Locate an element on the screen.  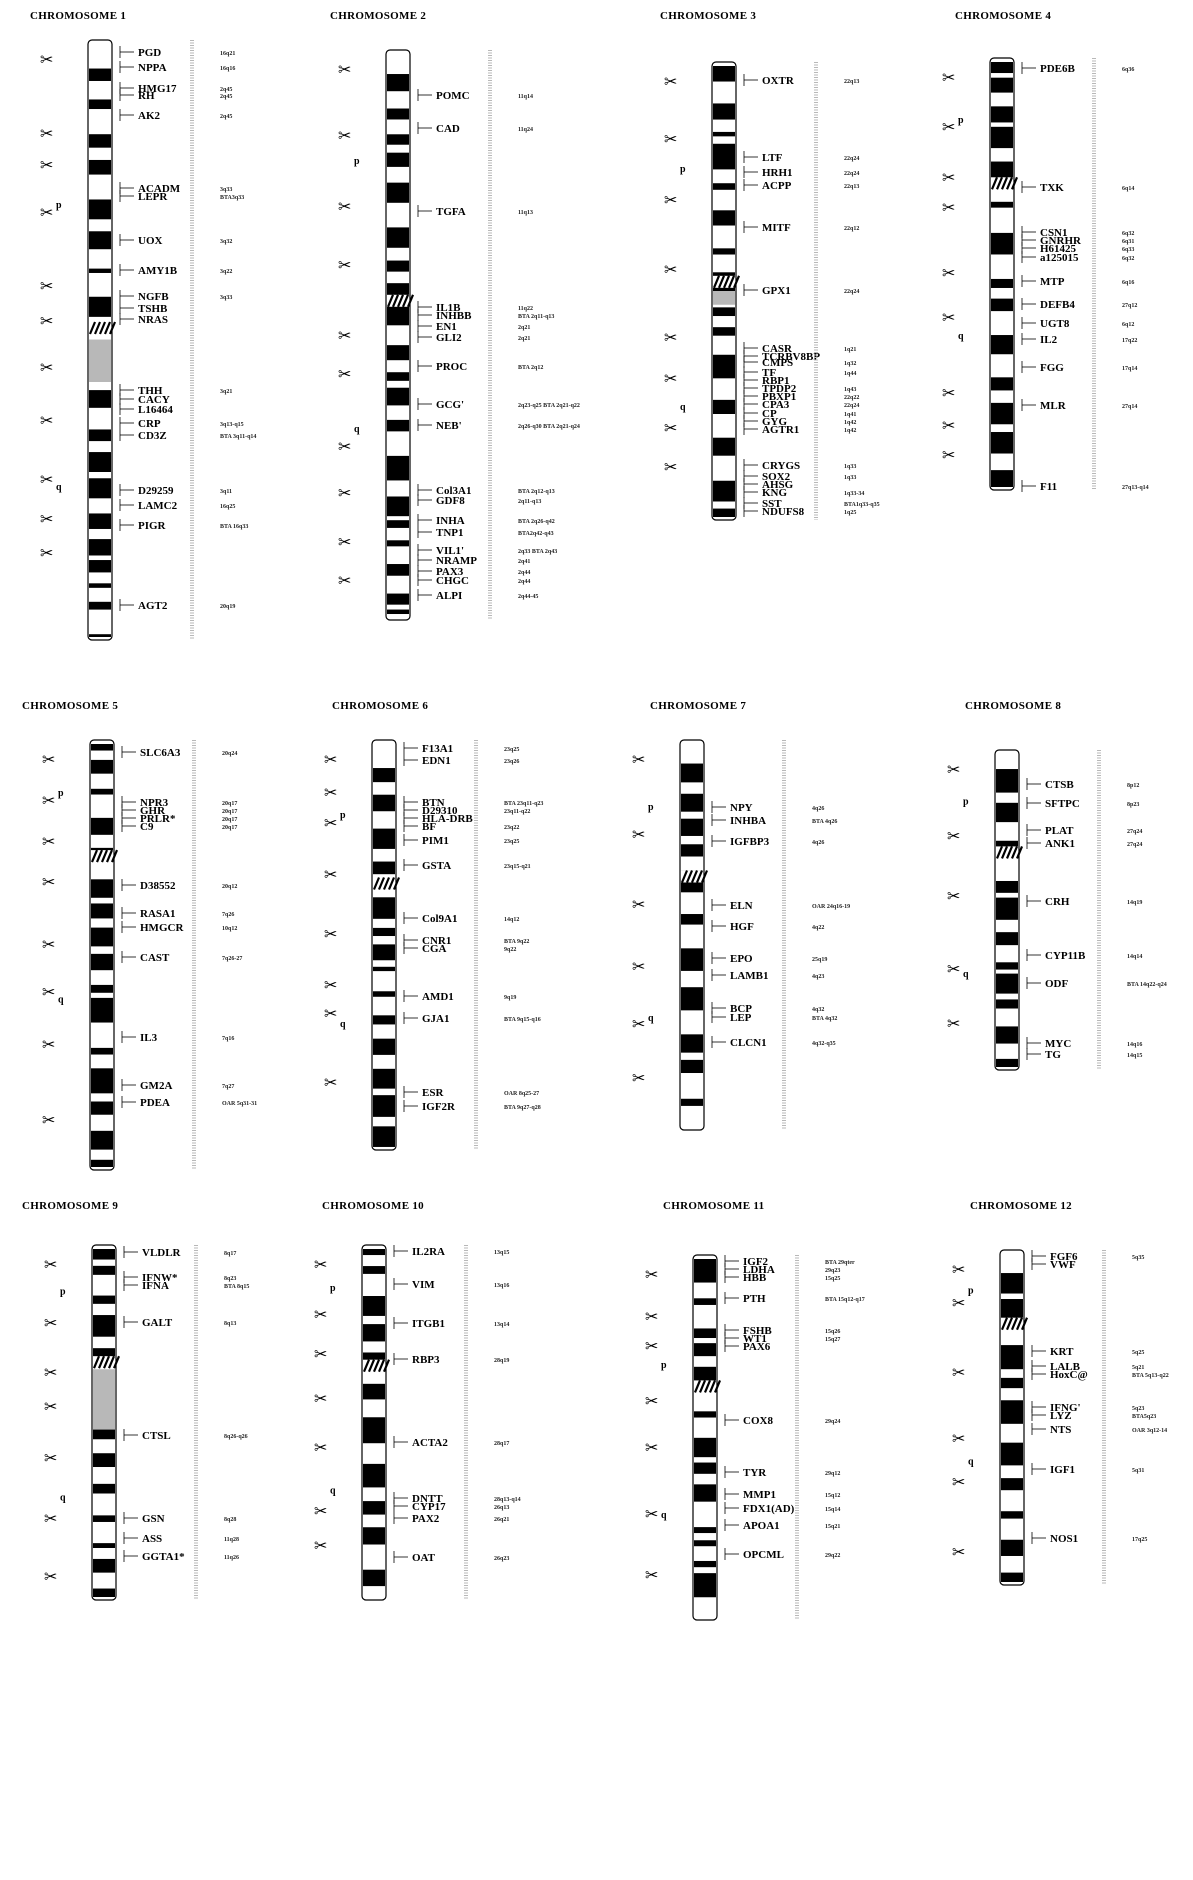
gene-label: DEFB4 is located at coordinates (1057, 305).